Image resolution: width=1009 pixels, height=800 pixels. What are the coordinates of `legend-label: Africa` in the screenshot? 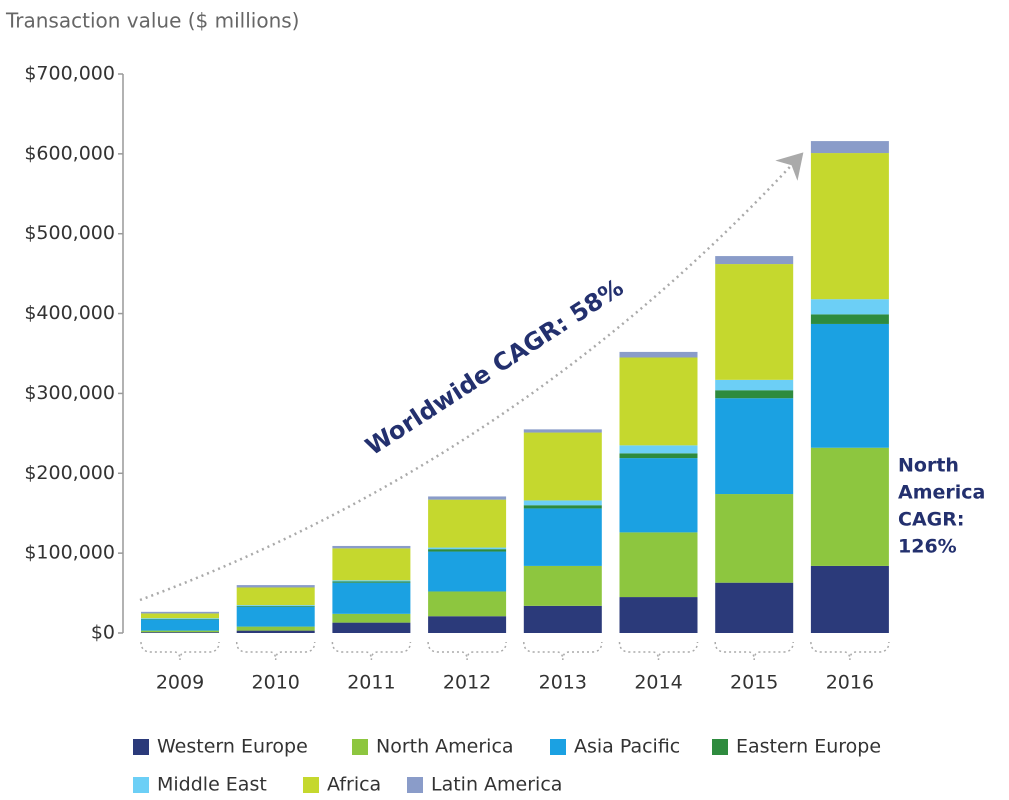 It's located at (354, 785).